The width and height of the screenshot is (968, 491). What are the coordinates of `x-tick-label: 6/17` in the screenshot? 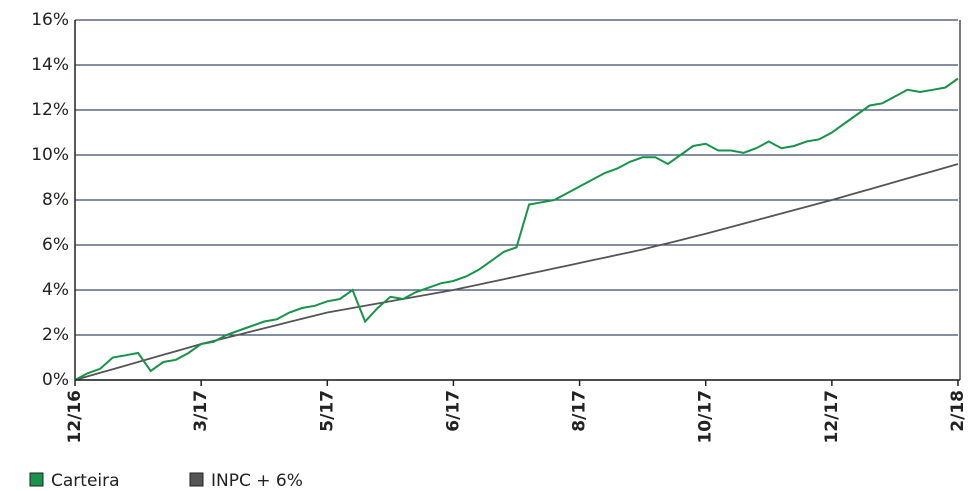 It's located at (453, 411).